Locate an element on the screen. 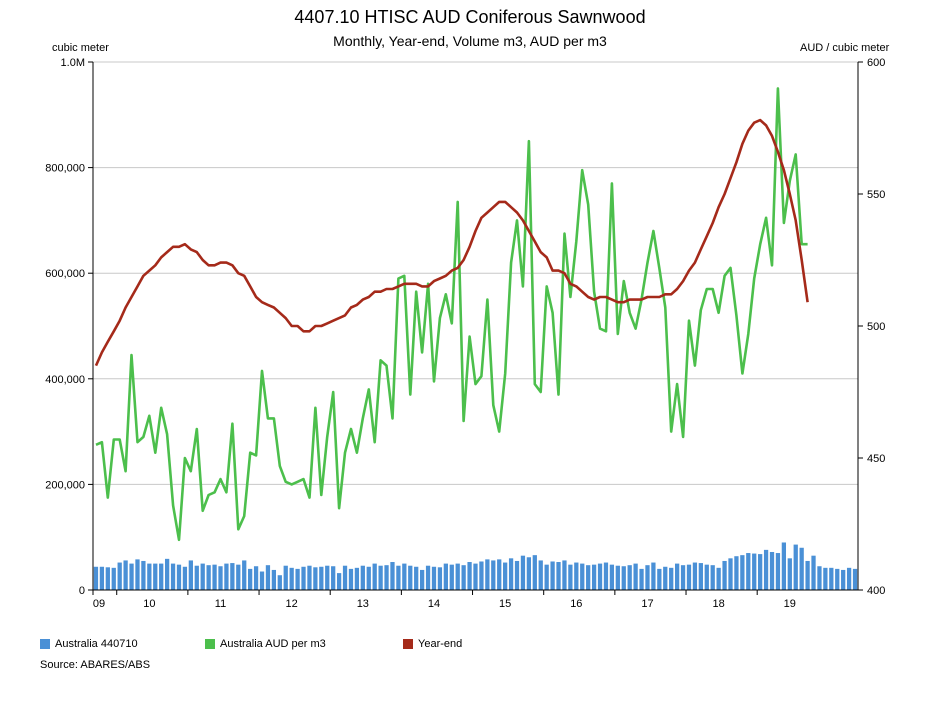 Image resolution: width=940 pixels, height=705 pixels. y-left-tick-label: 1.0M is located at coordinates (73, 63).